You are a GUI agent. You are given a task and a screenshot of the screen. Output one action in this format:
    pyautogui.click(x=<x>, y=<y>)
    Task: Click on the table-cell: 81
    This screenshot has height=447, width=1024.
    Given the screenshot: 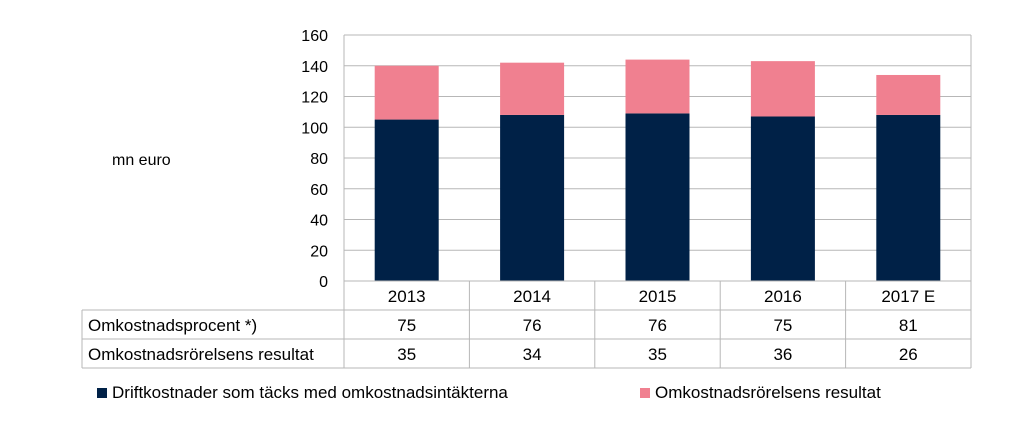 What is the action you would take?
    pyautogui.click(x=908, y=325)
    